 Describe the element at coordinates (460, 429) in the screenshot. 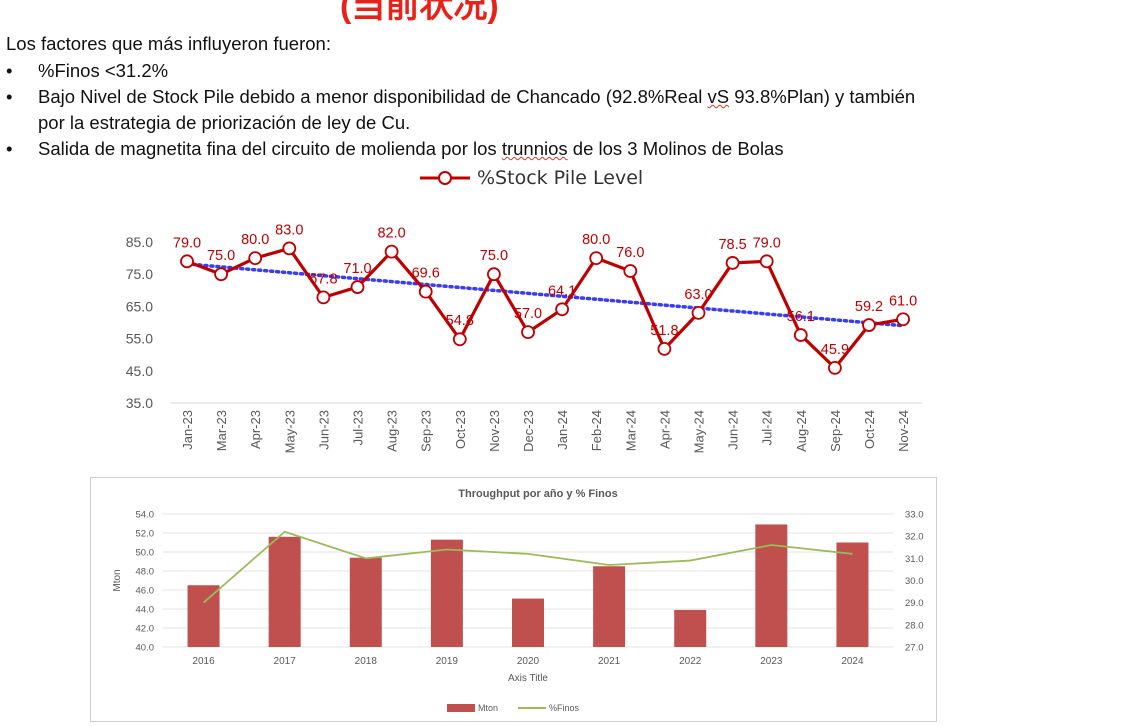

I see `x-tick-label: Oct-23` at that location.